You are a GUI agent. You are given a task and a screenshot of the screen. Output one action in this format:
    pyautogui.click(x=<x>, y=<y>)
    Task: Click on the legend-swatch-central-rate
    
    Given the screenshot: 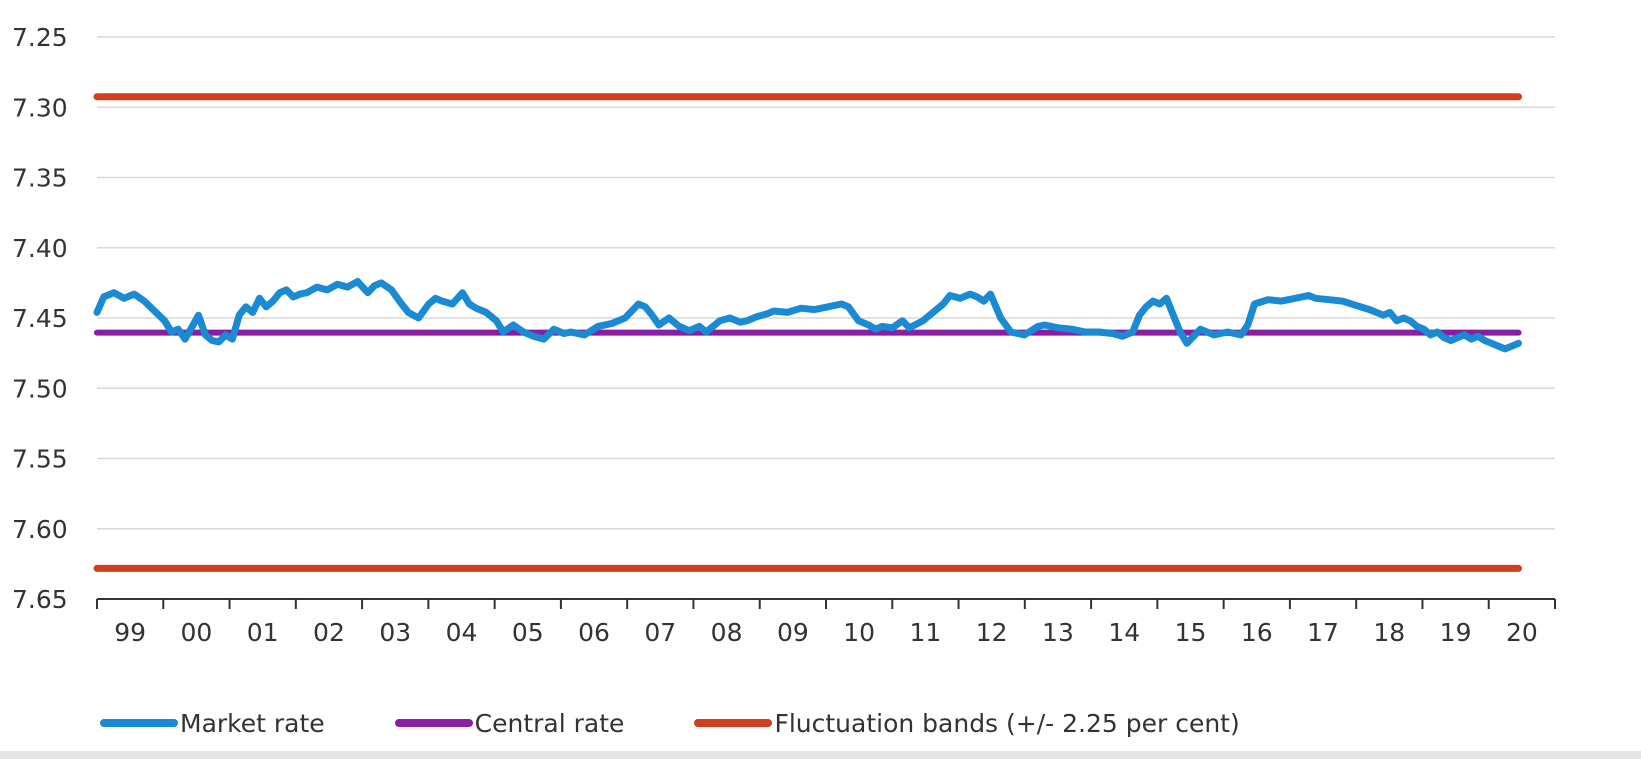 What is the action you would take?
    pyautogui.click(x=433, y=723)
    